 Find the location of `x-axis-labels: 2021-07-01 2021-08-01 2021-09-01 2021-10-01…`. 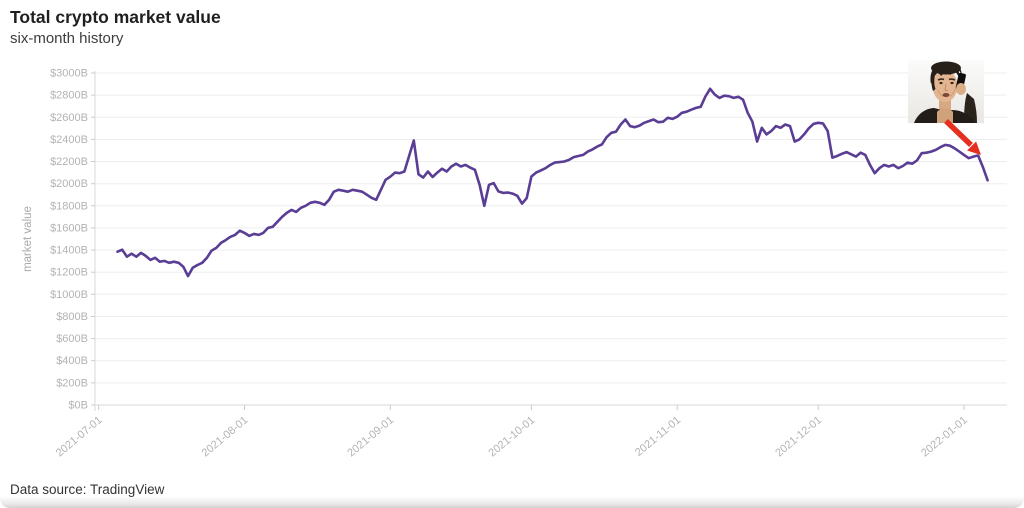

x-axis-labels: 2021-07-01 2021-08-01 2021-09-01 2021-10-01… is located at coordinates (512, 432).